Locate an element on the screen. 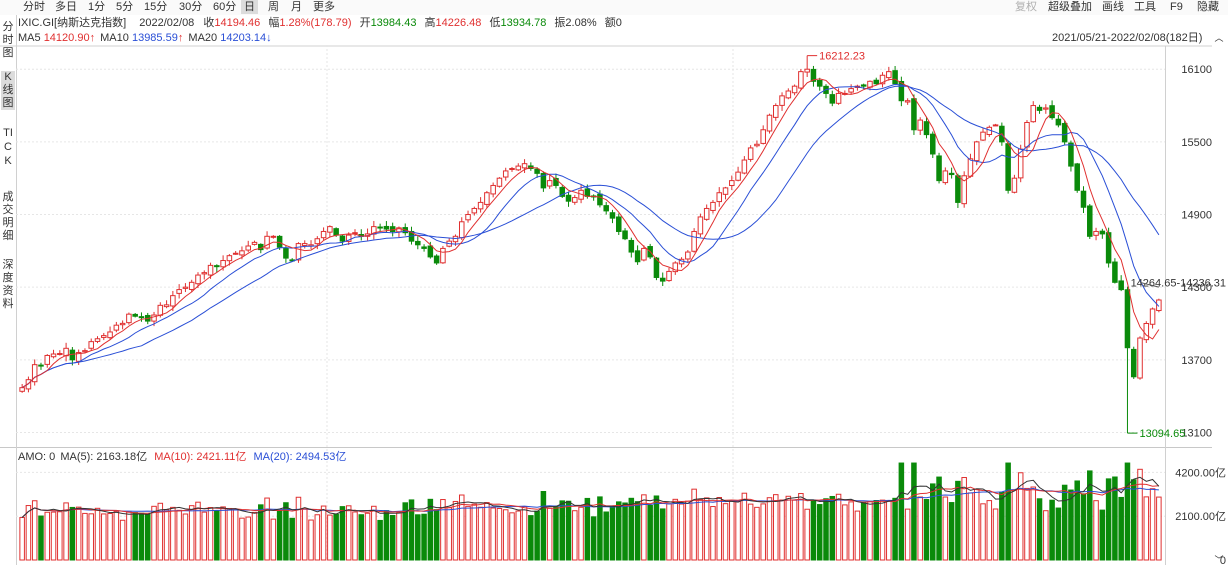 The height and width of the screenshot is (565, 1228). period-tab-0: 分时 is located at coordinates (34, 7).